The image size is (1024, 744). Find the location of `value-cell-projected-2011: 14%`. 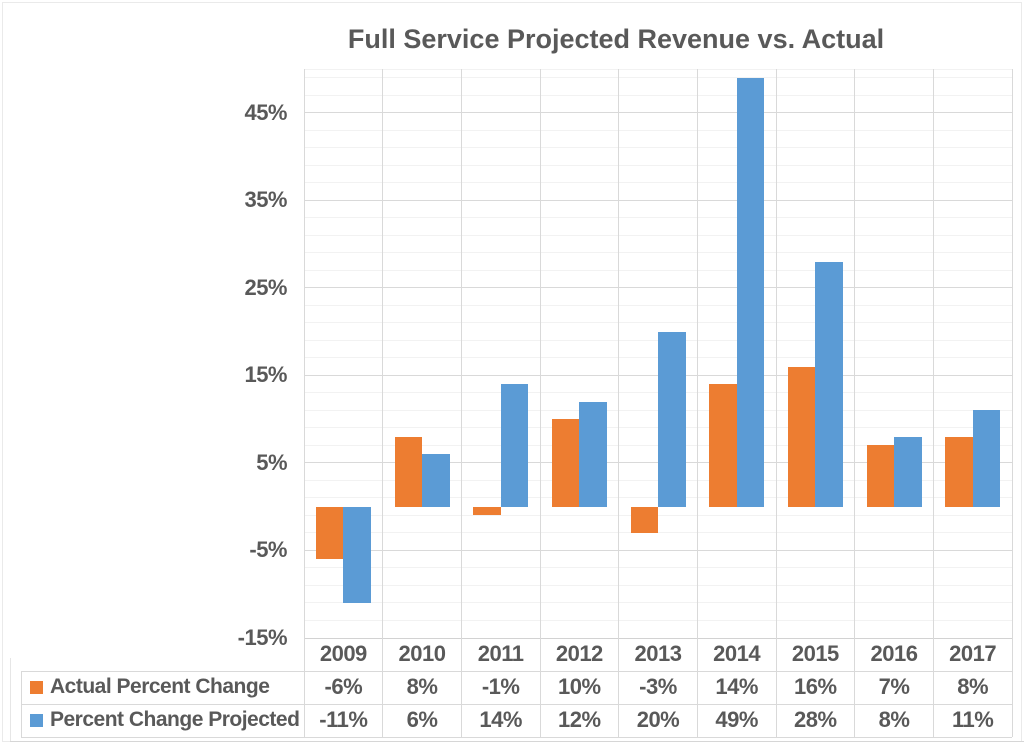

value-cell-projected-2011: 14% is located at coordinates (500, 719).